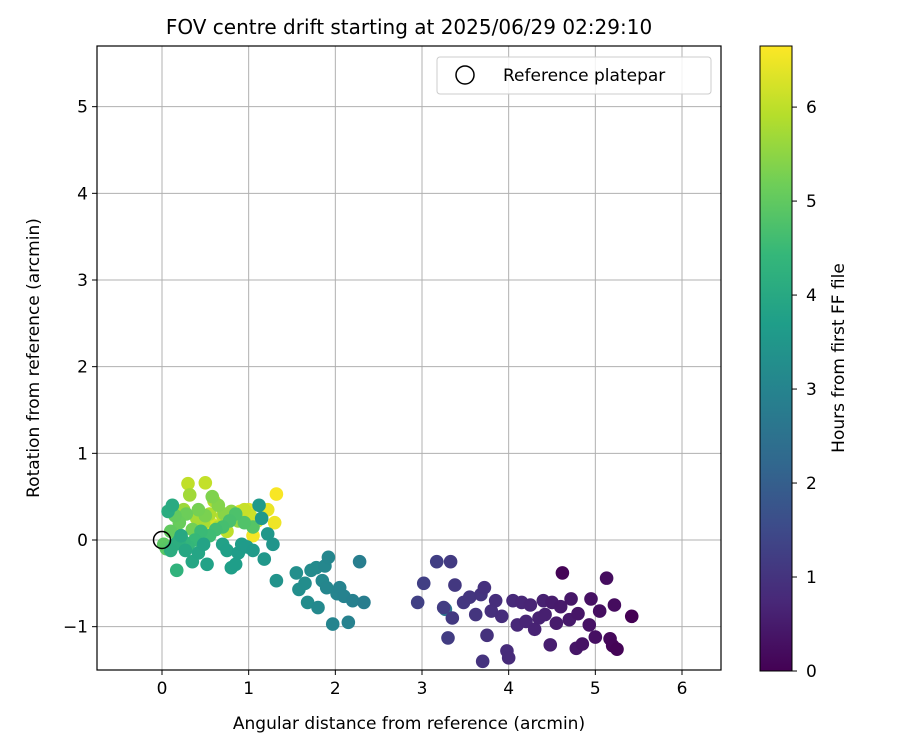 The height and width of the screenshot is (754, 900). I want to click on legend-box, so click(574, 75).